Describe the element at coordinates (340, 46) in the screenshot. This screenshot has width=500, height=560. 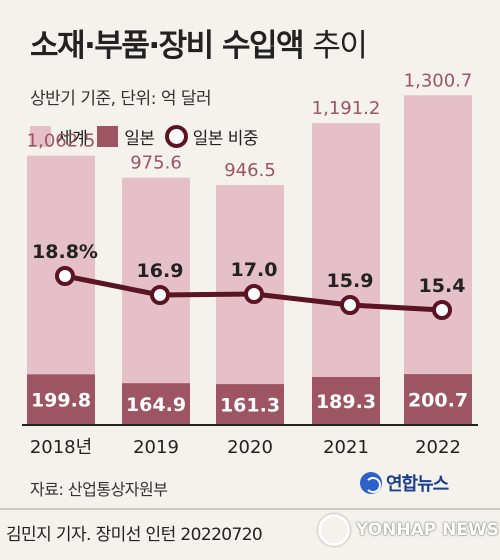
I see `title-suffix: 추이` at that location.